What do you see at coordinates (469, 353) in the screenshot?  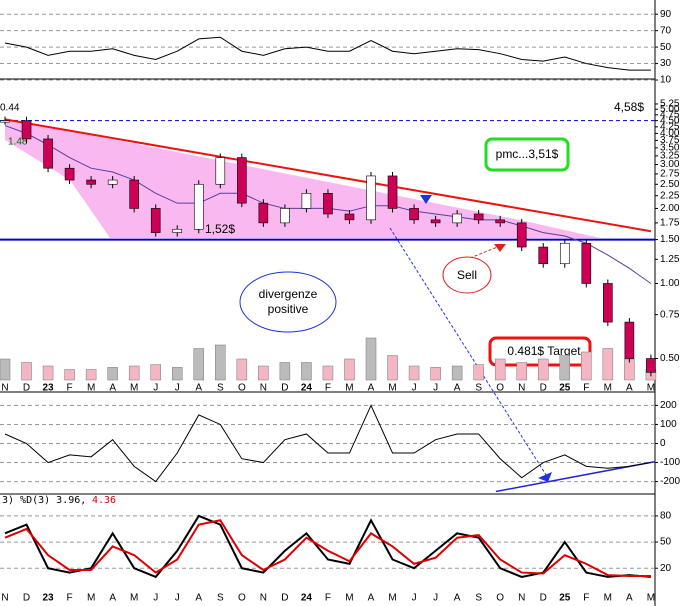 I see `divergence-line` at bounding box center [469, 353].